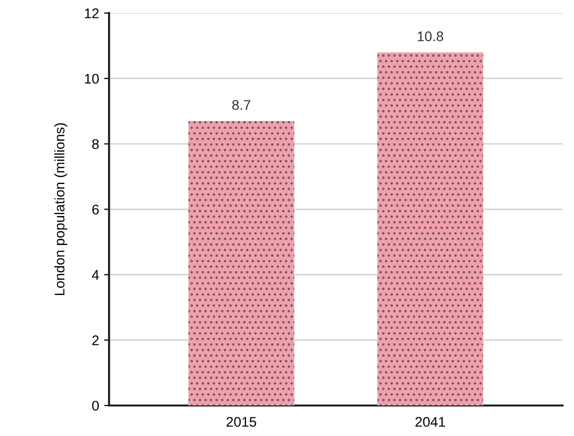  Describe the element at coordinates (431, 36) in the screenshot. I see `data-label: 10.8` at that location.